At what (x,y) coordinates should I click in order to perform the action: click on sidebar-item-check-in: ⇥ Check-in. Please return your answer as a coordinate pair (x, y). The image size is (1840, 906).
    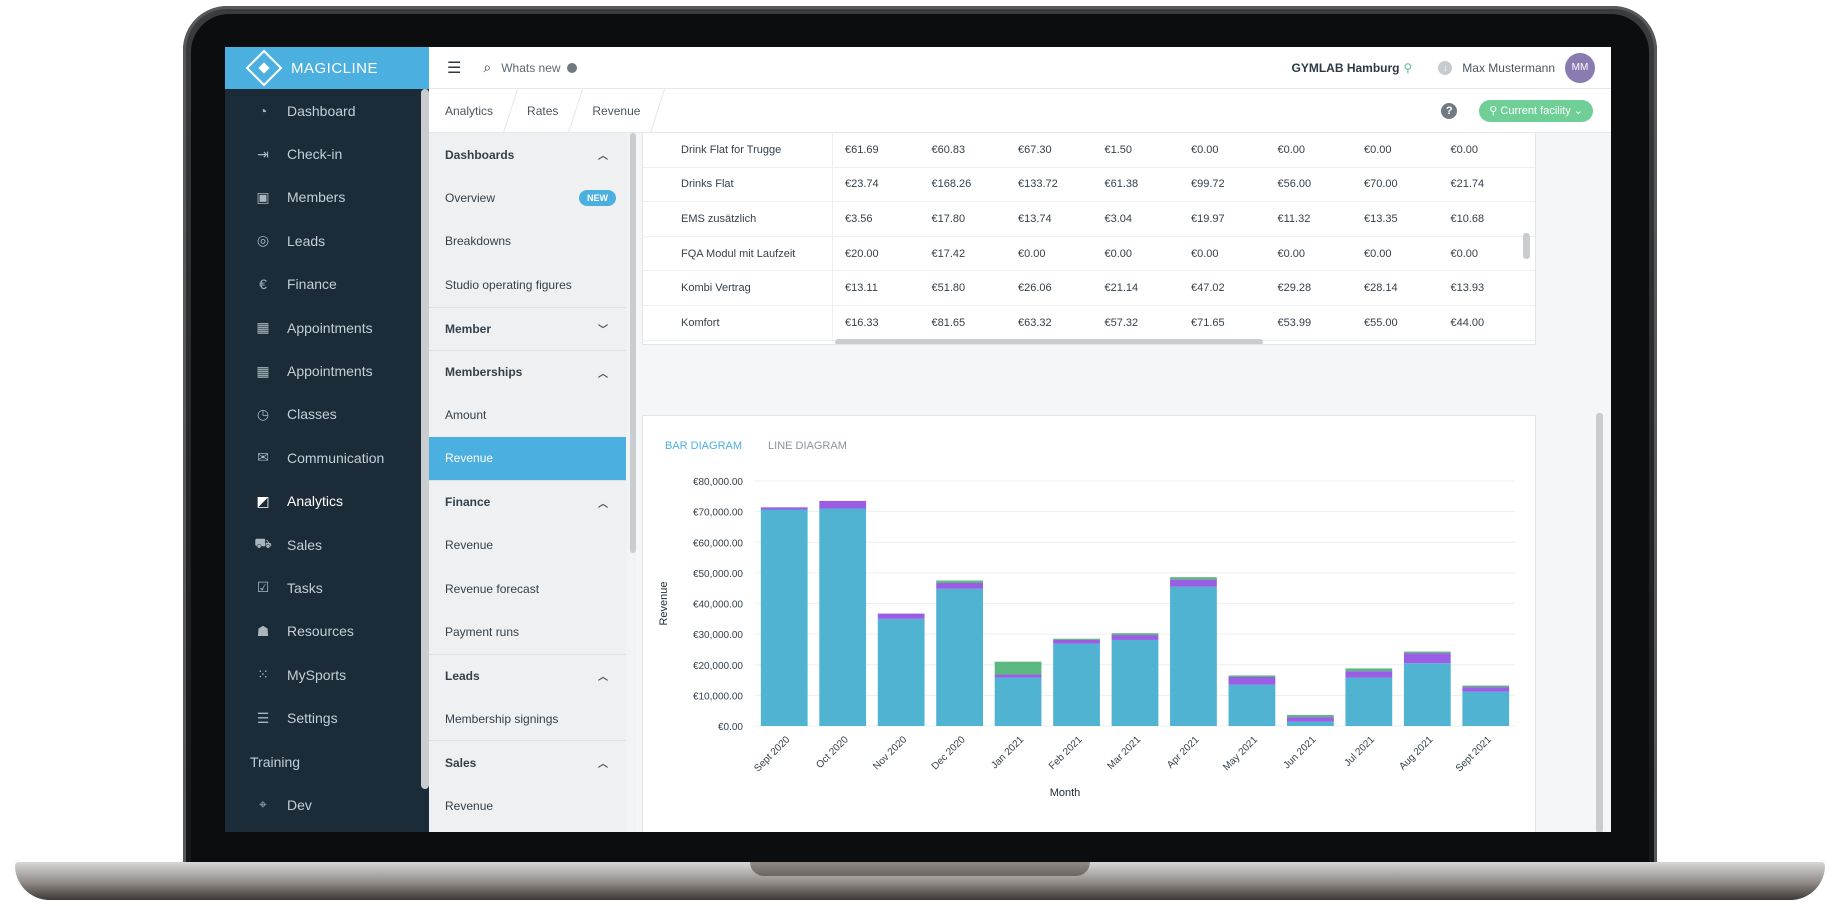
    Looking at the image, I should click on (327, 153).